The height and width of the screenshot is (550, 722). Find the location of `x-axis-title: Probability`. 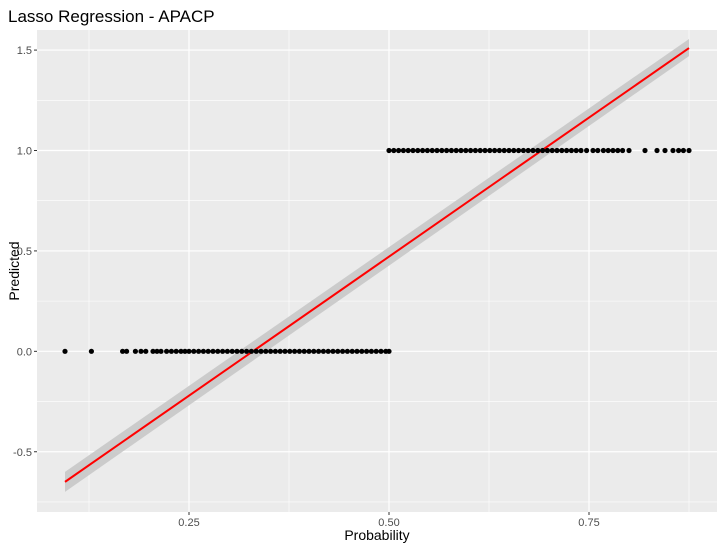

x-axis-title: Probability is located at coordinates (376, 535).